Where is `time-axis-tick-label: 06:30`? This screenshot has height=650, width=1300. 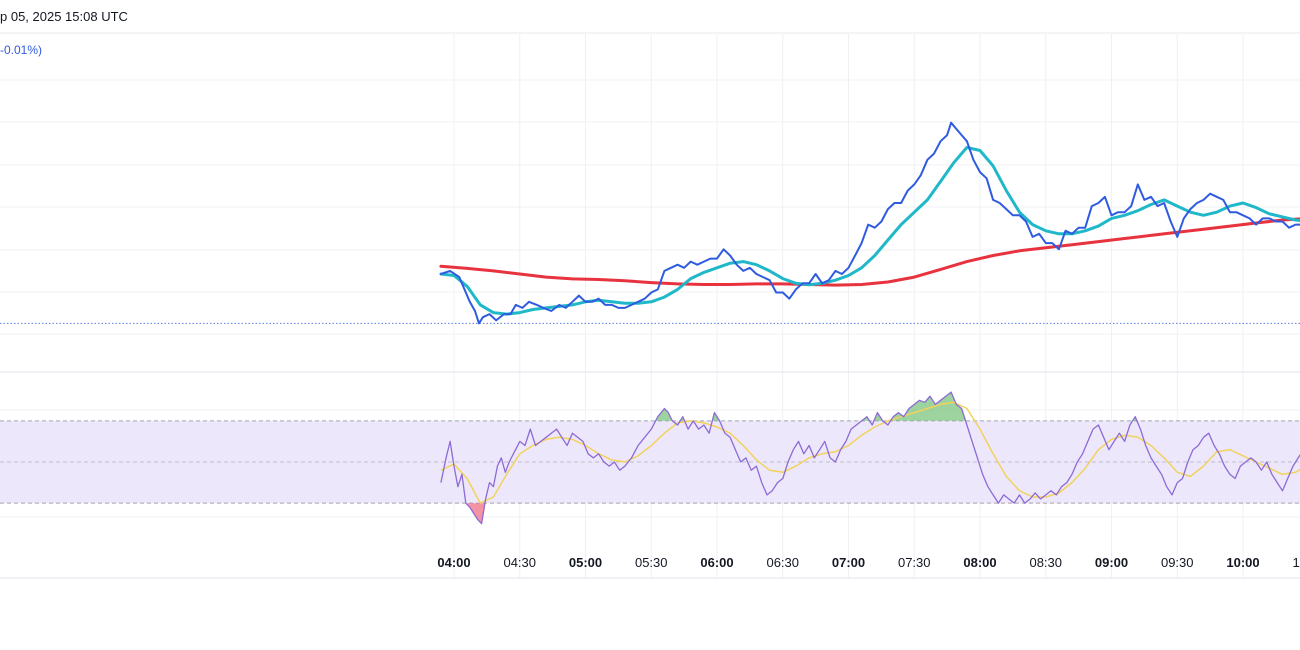 time-axis-tick-label: 06:30 is located at coordinates (782, 562).